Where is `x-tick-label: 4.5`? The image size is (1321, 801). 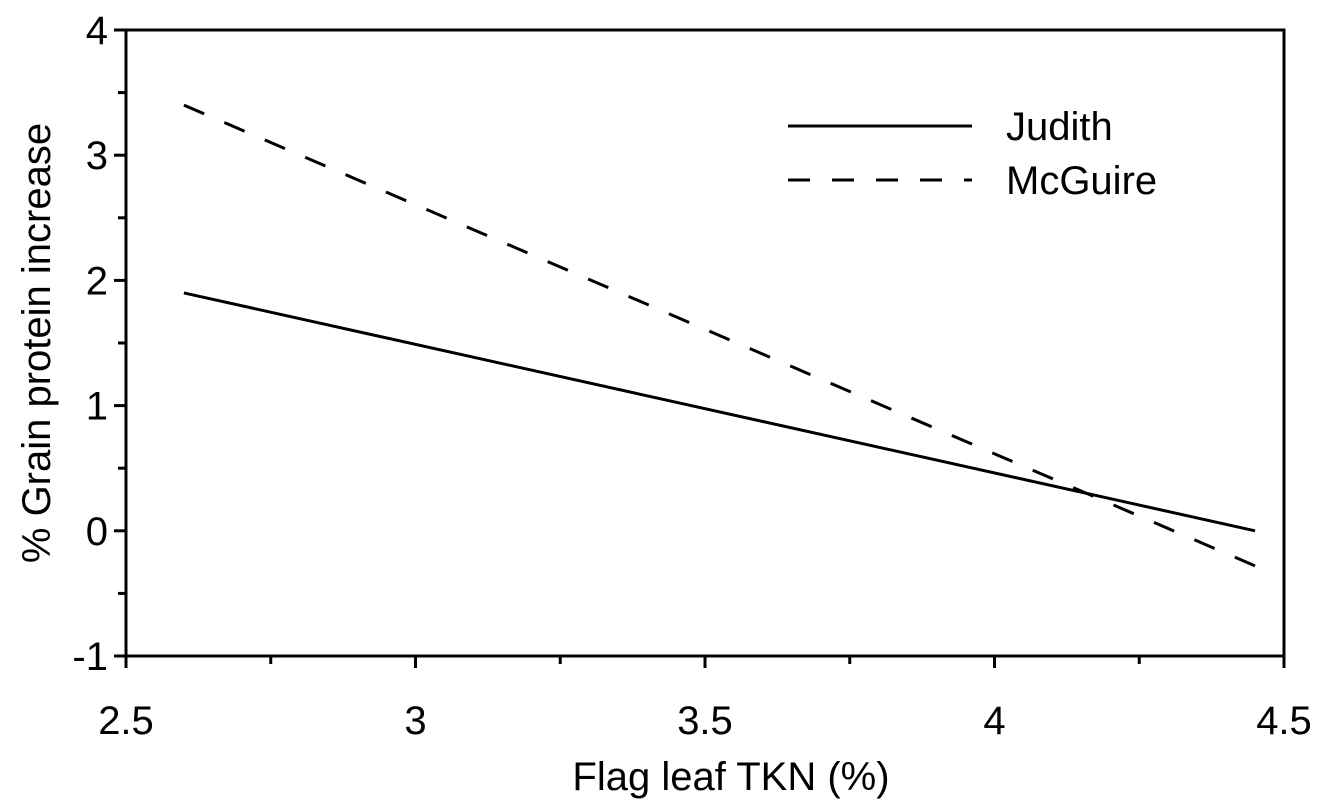 x-tick-label: 4.5 is located at coordinates (1284, 721).